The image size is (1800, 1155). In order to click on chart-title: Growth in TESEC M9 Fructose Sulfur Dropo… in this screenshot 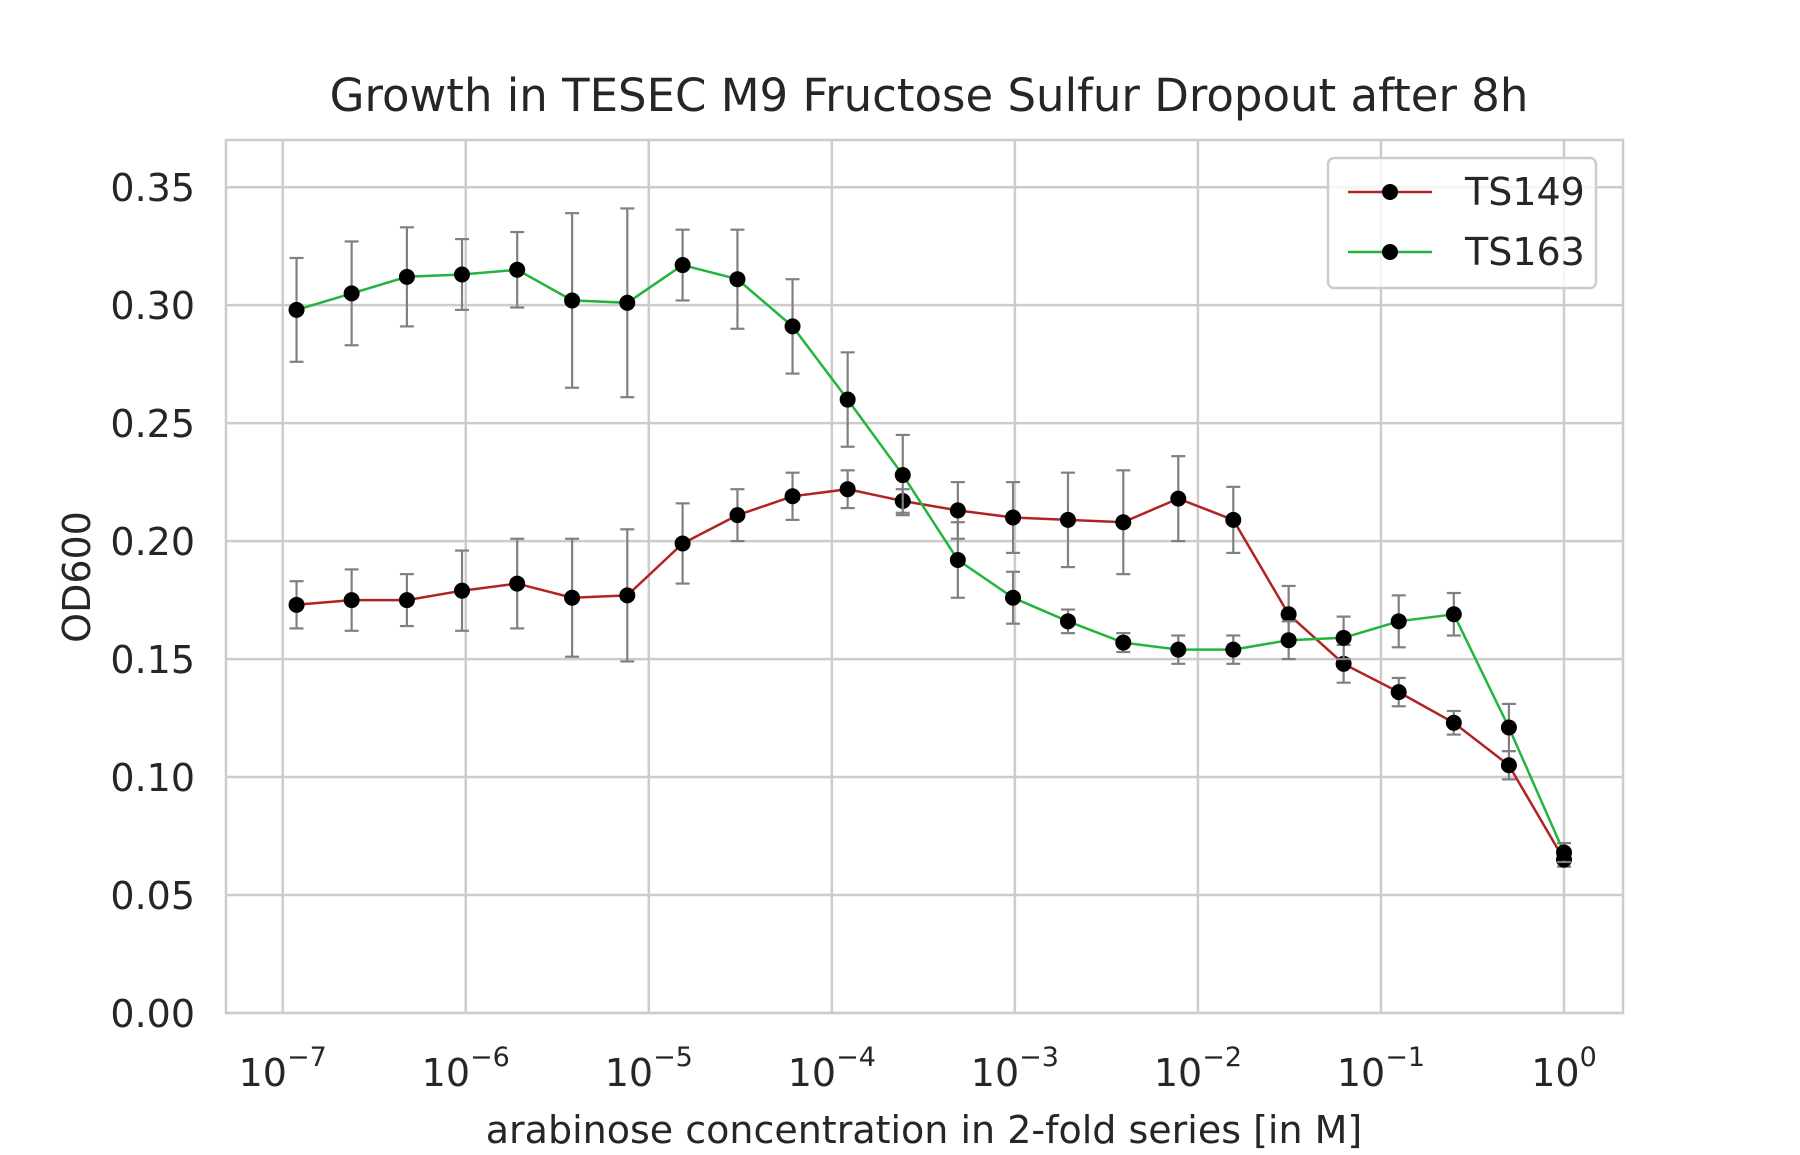, I will do `click(929, 95)`.